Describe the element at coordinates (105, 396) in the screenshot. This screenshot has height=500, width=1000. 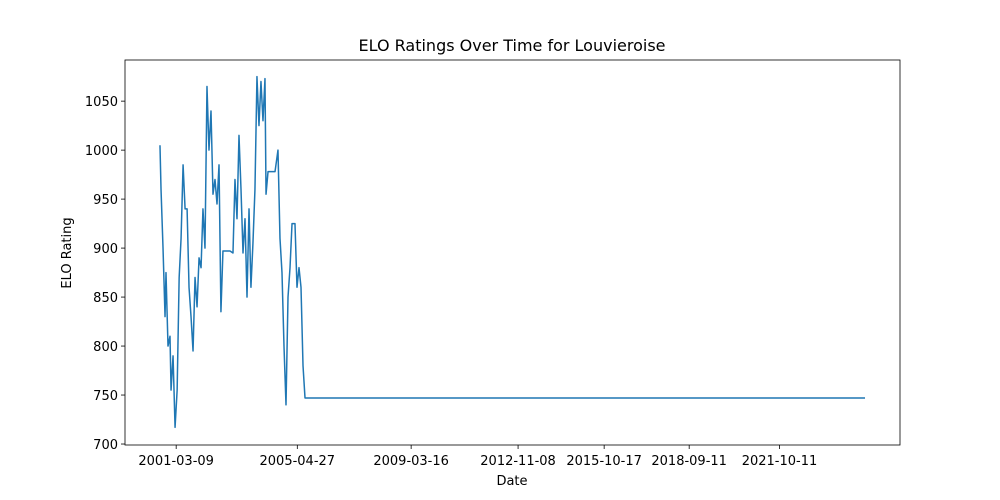
I see `y-tick-label: 750` at that location.